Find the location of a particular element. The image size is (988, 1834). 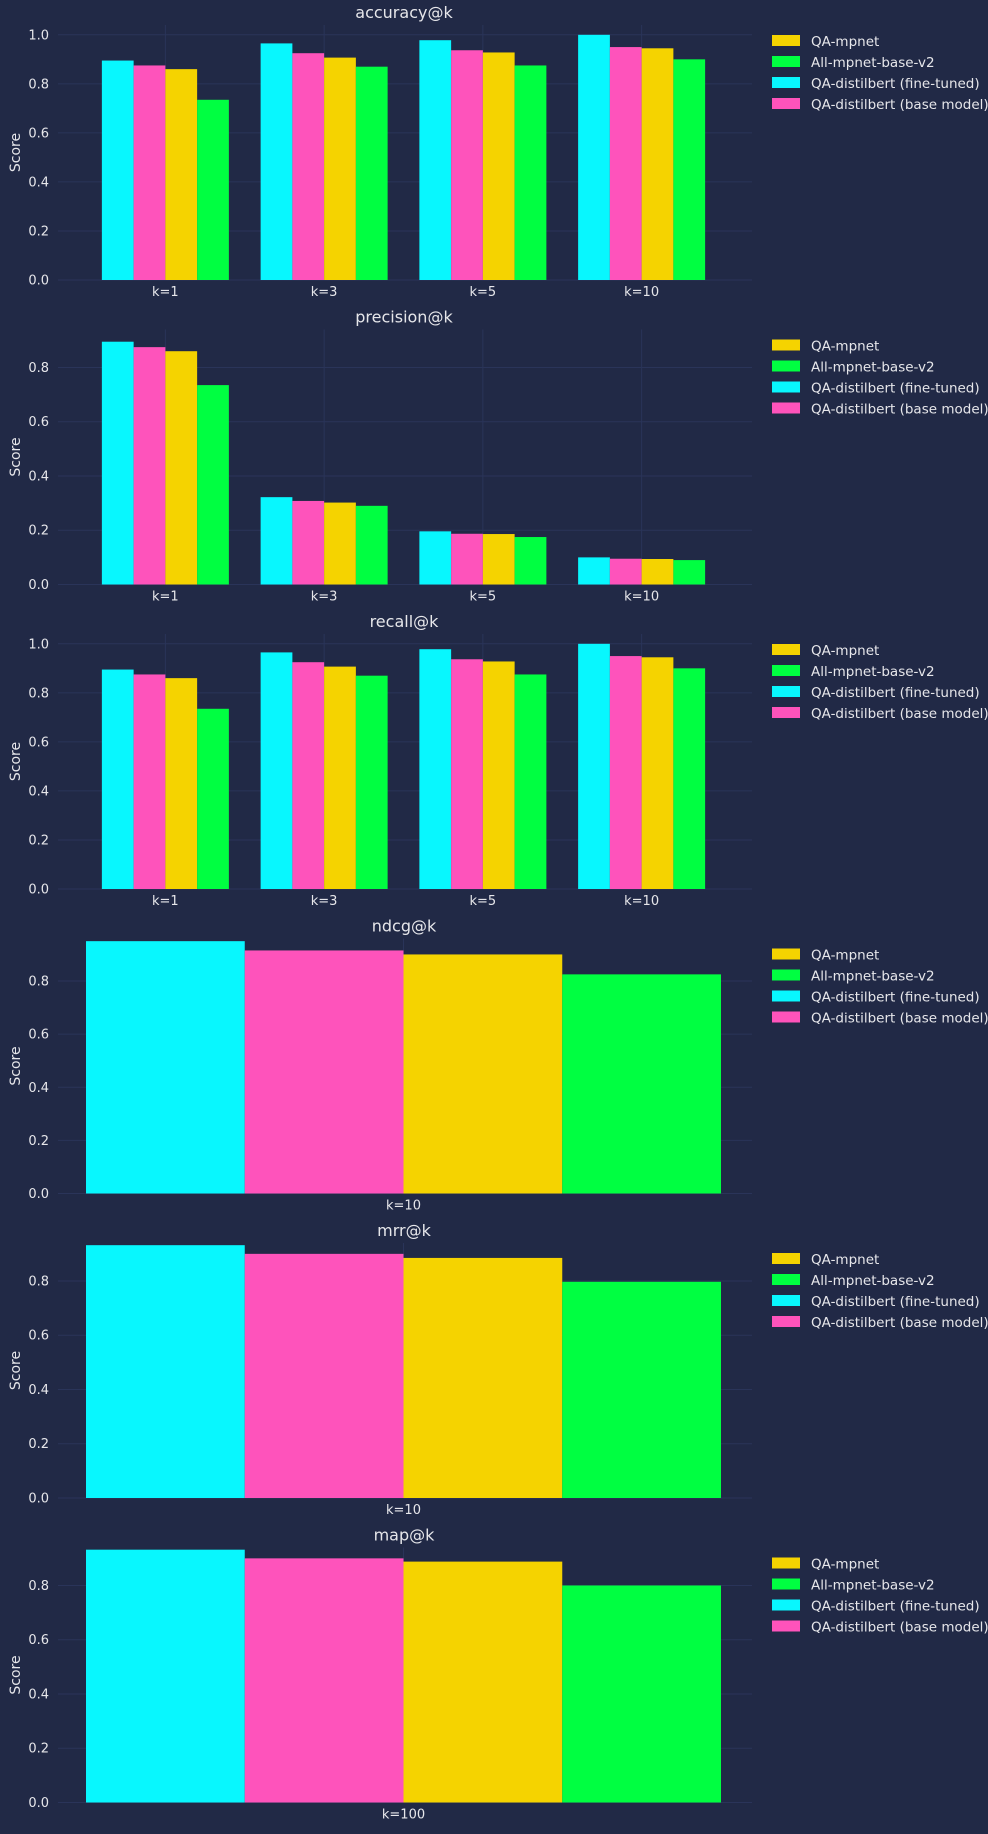

bar-qa-distilbert-fine-tuned--k100 is located at coordinates (165, 1676).